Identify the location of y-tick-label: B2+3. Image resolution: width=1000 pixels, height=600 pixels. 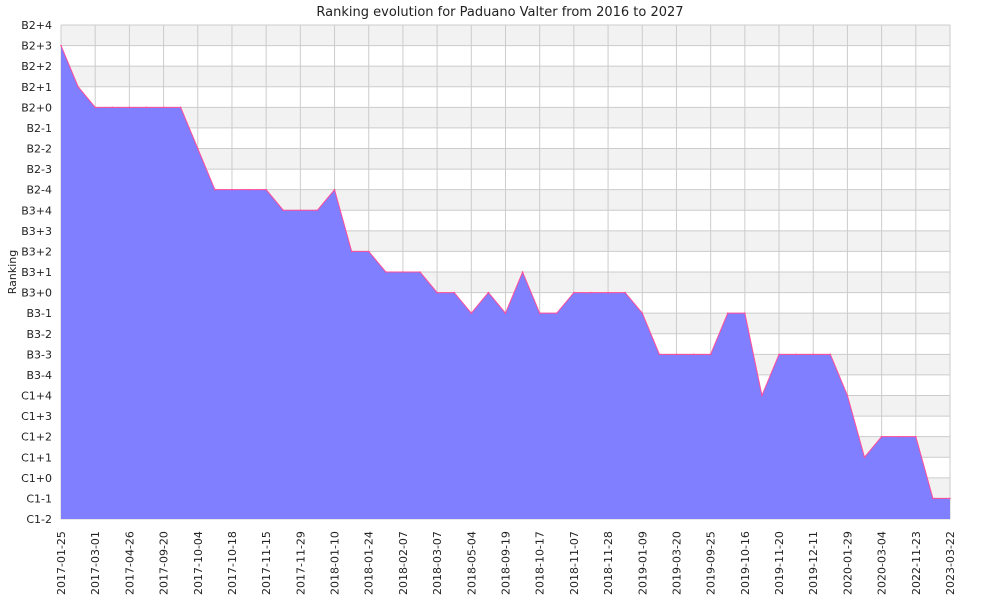
(36, 46).